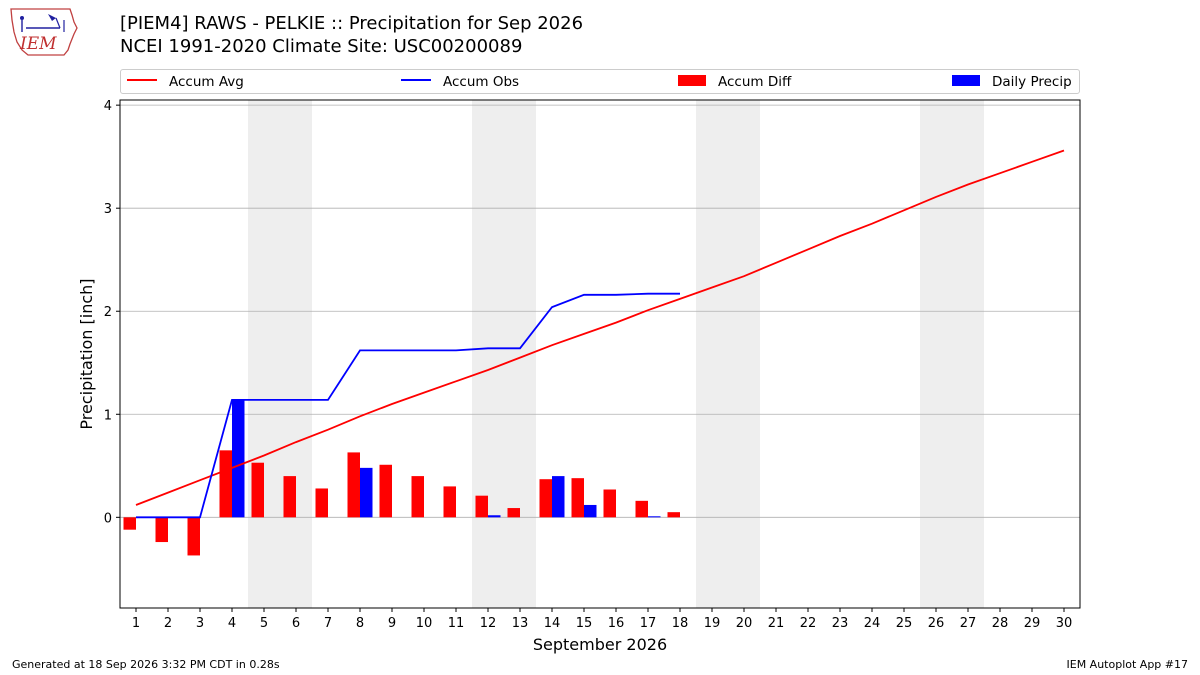 Image resolution: width=1200 pixels, height=675 pixels. Describe the element at coordinates (1032, 623) in the screenshot. I see `x-tick-label-29: 29` at that location.